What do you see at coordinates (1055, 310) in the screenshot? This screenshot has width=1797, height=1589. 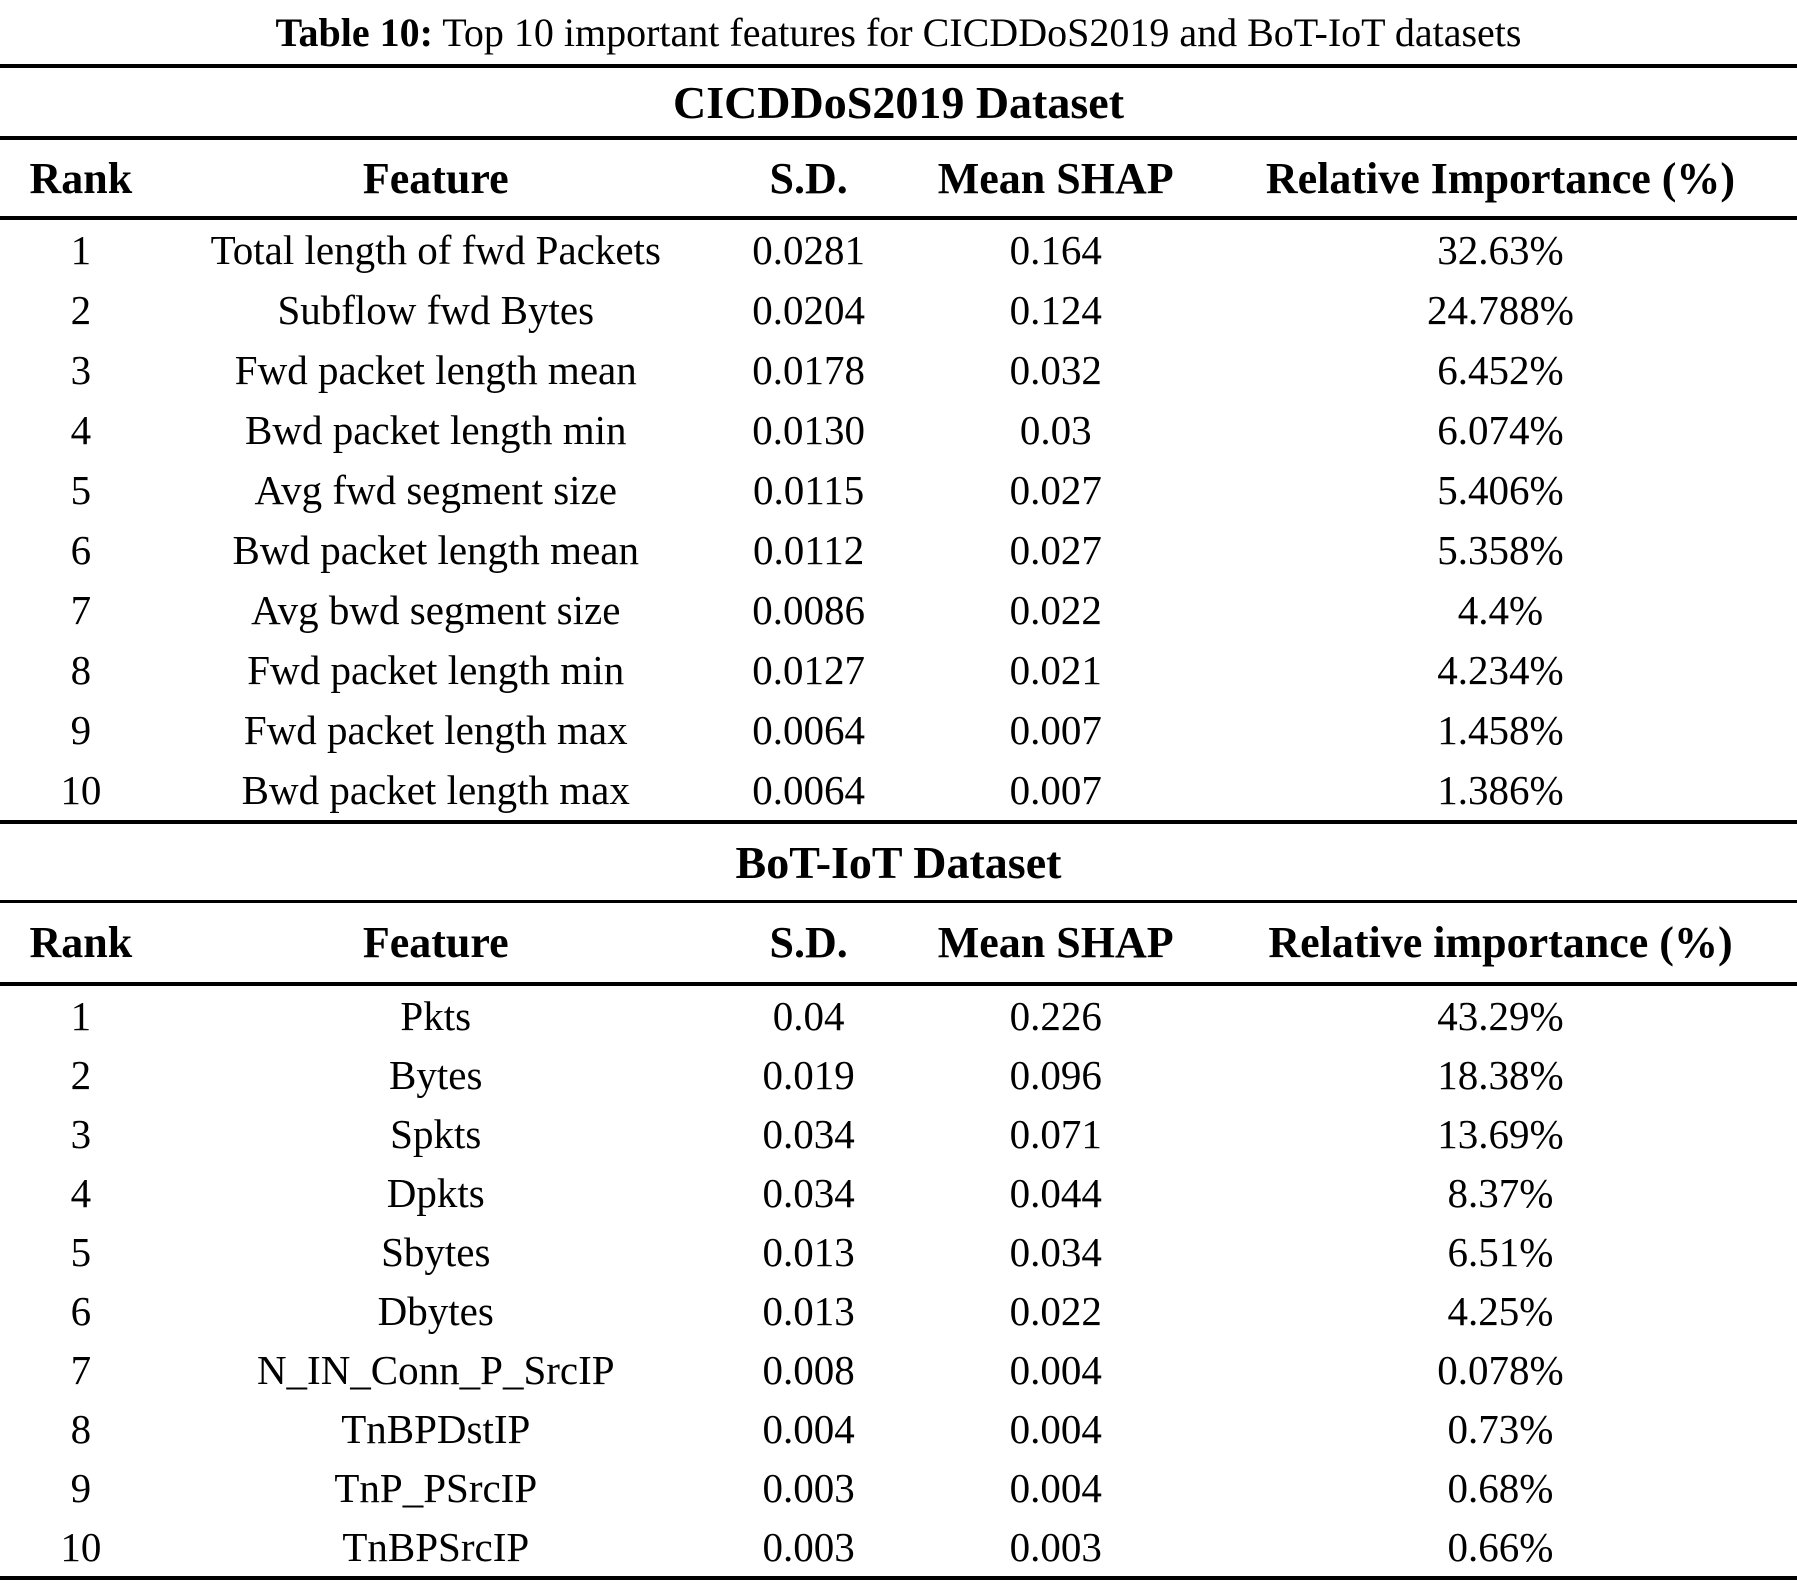 I see `cell-mean-shap: 0.124` at bounding box center [1055, 310].